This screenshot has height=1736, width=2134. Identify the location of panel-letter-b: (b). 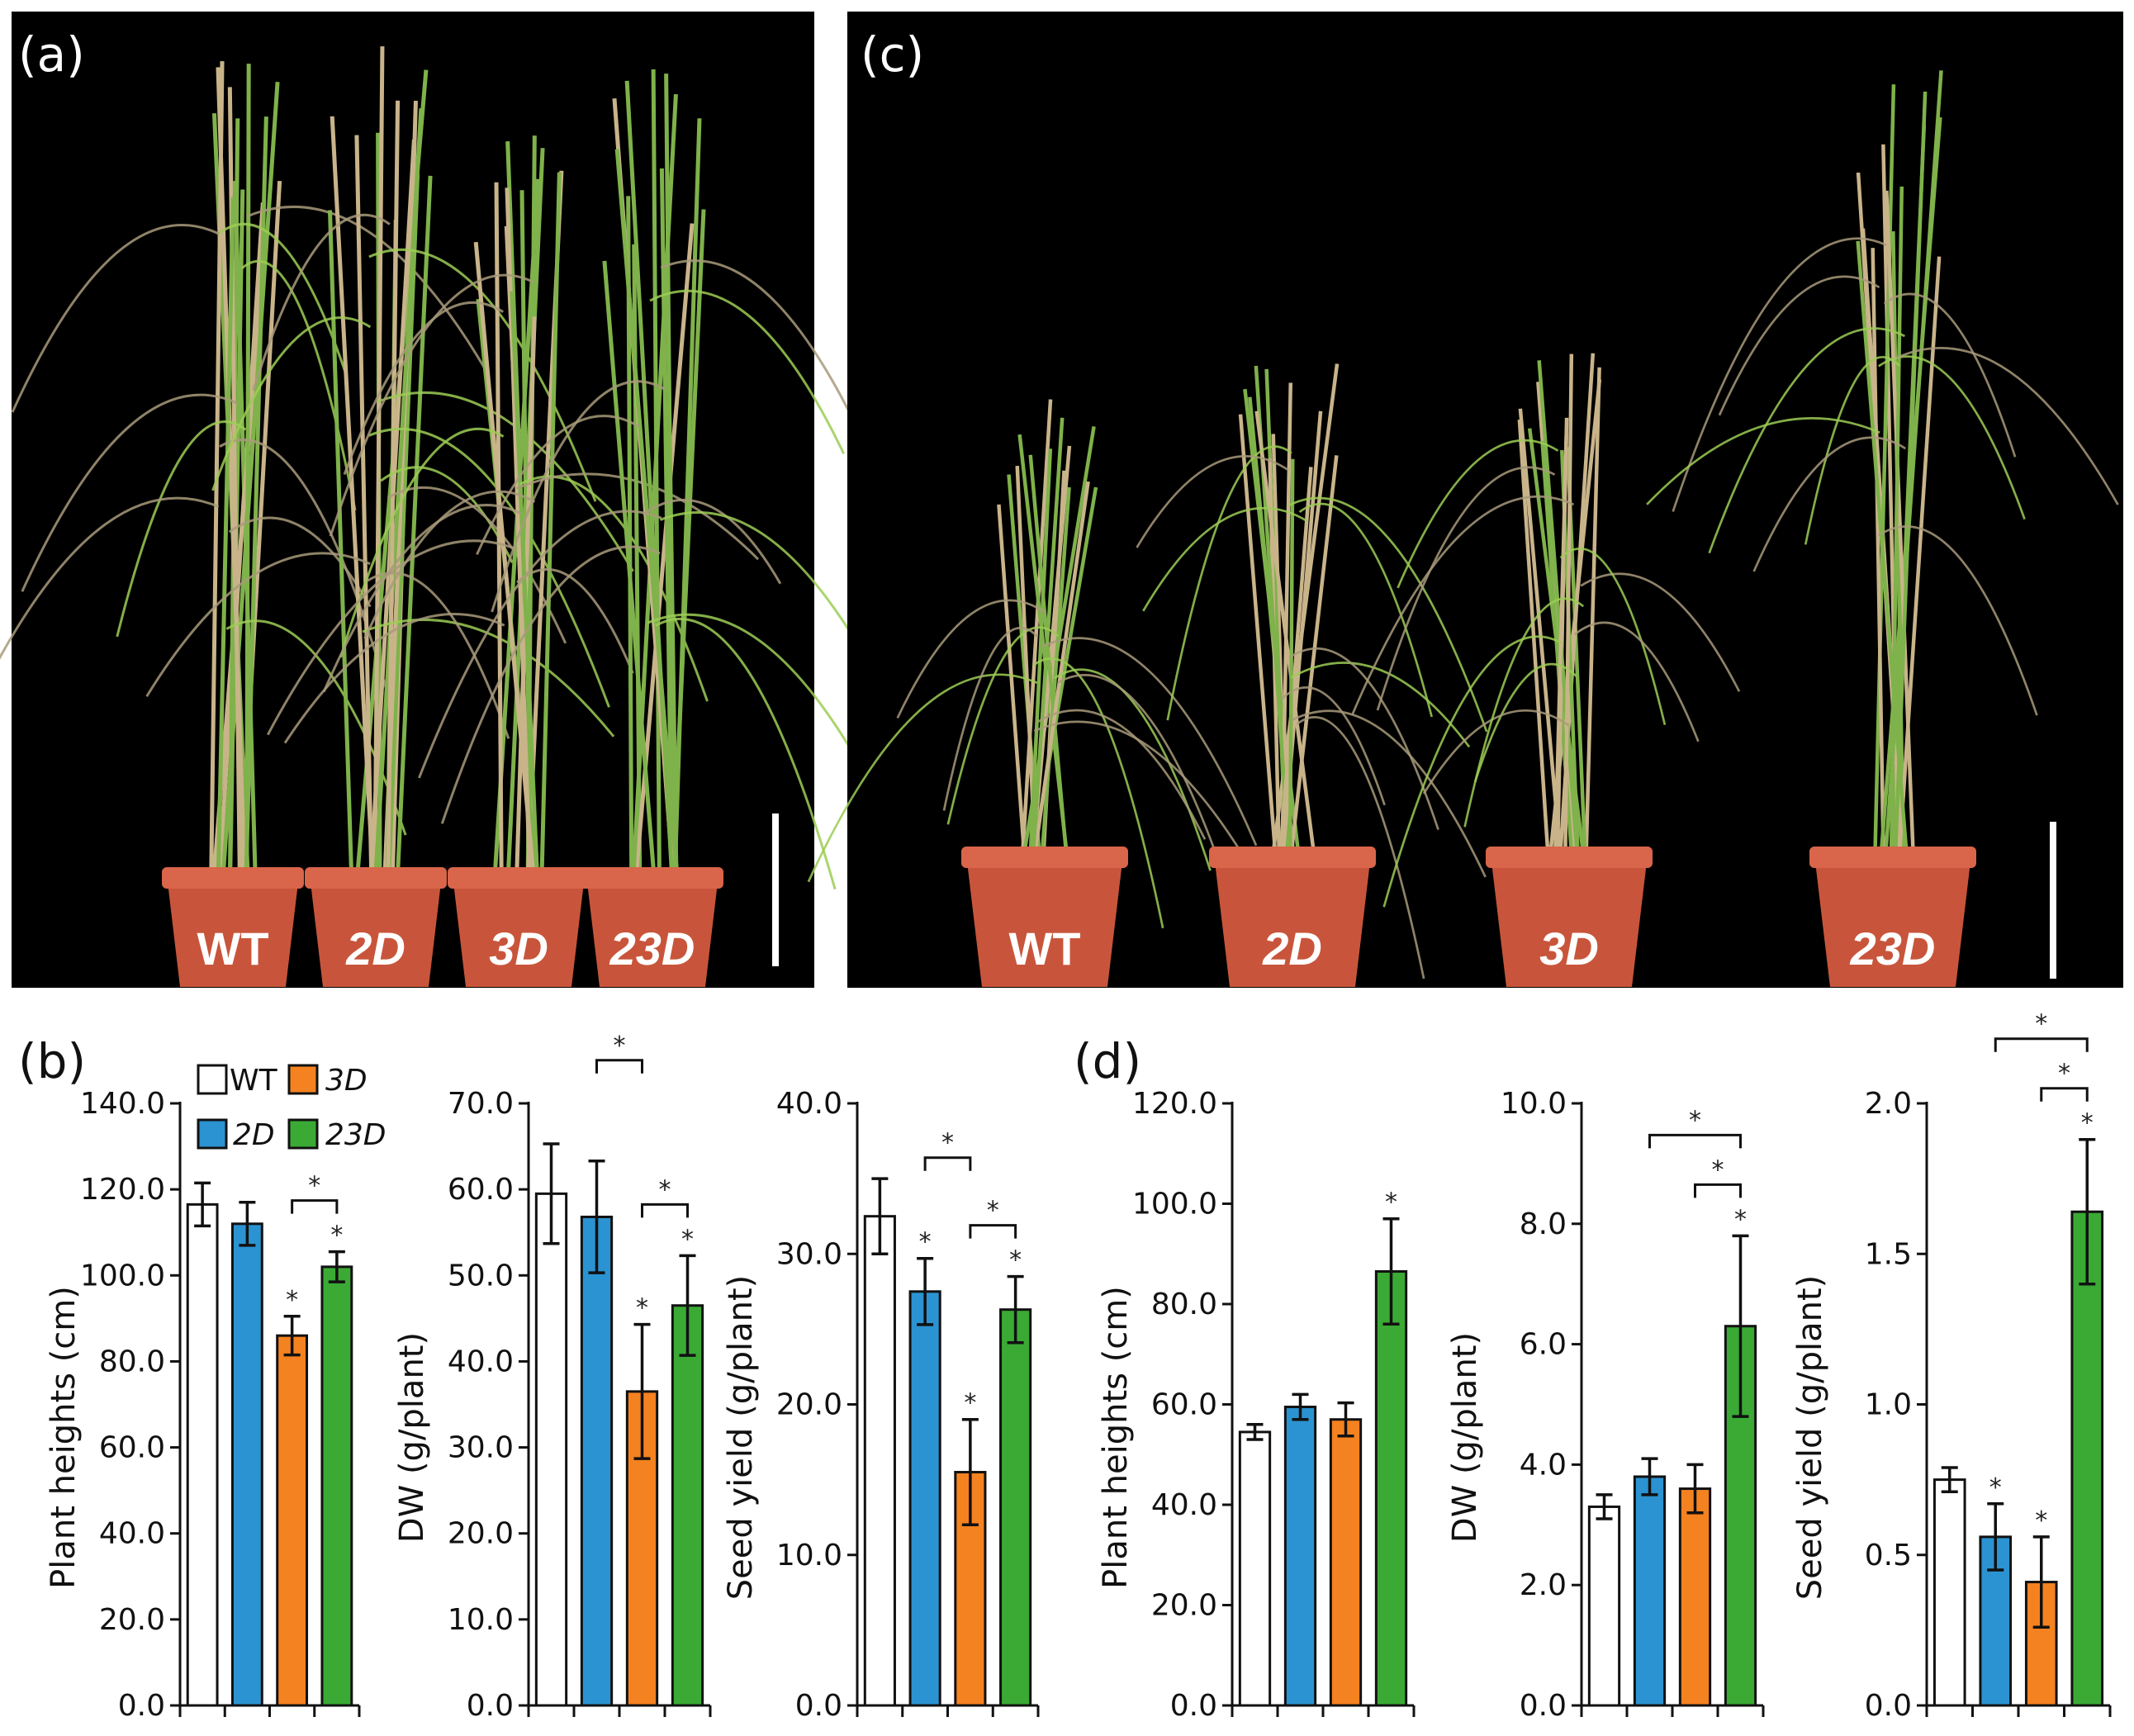
(52, 1061).